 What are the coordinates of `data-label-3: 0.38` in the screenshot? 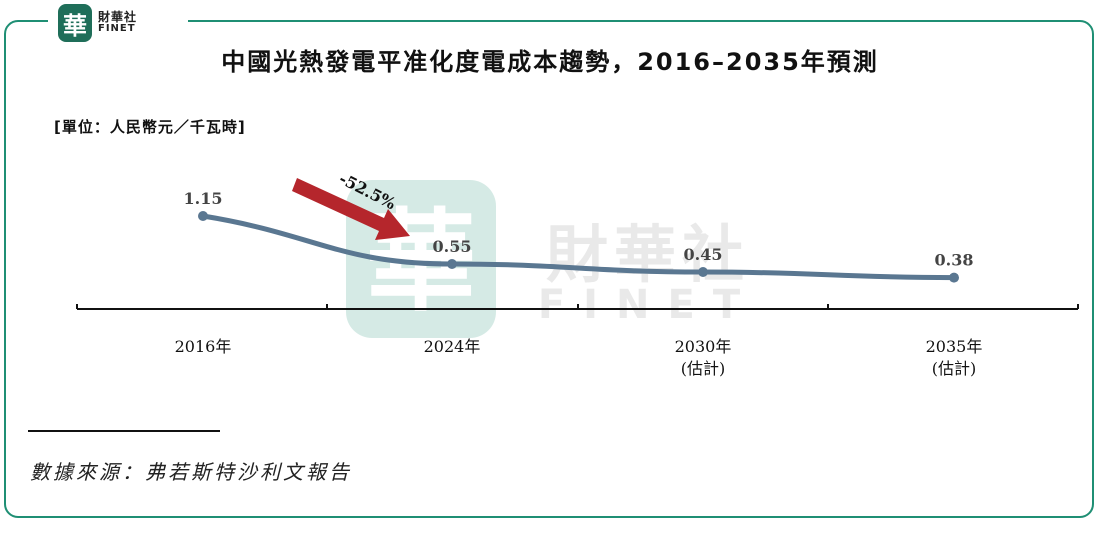 It's located at (954, 260).